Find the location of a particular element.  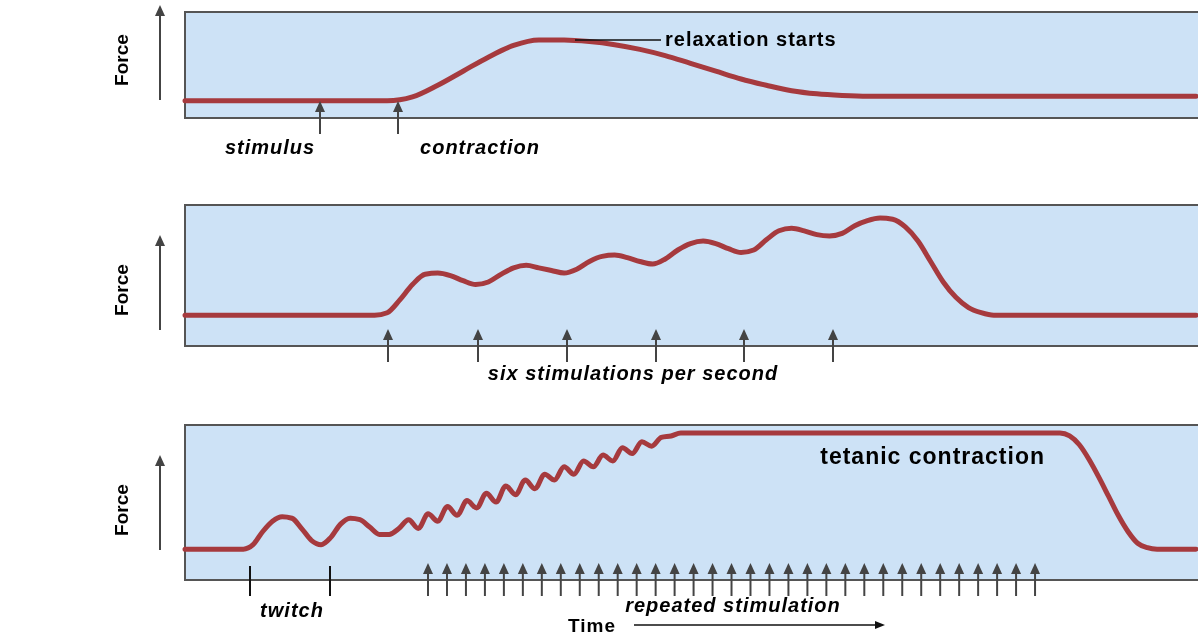

annotation: relaxation starts is located at coordinates (751, 39).